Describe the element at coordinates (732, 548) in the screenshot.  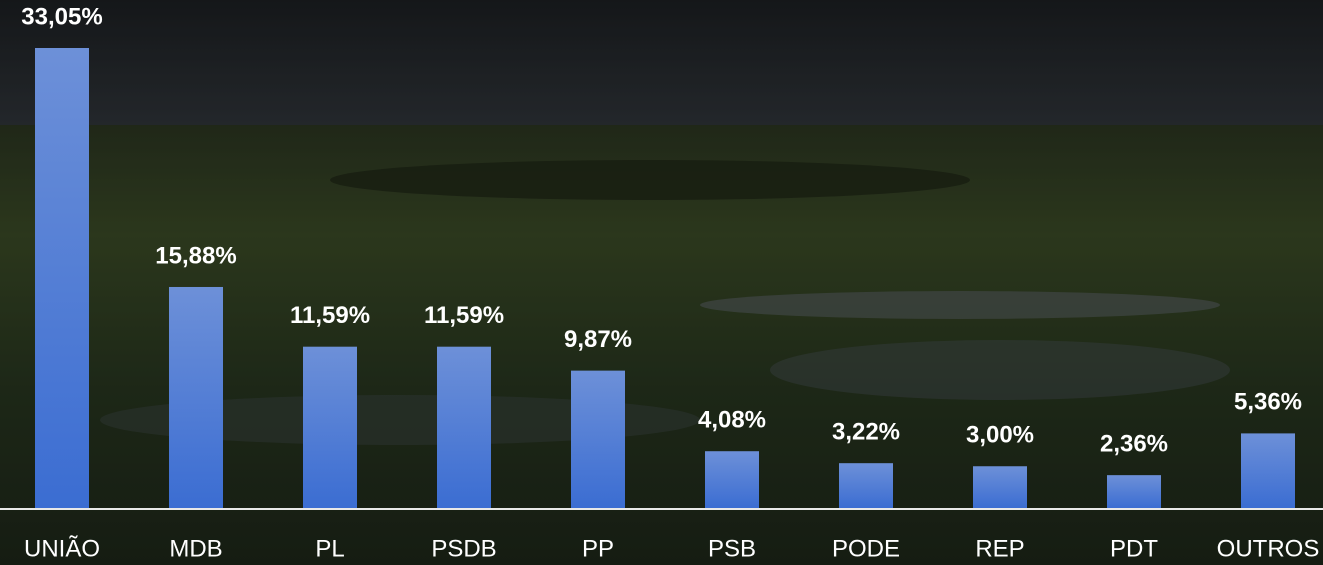
I see `x-tick-label: PSB` at that location.